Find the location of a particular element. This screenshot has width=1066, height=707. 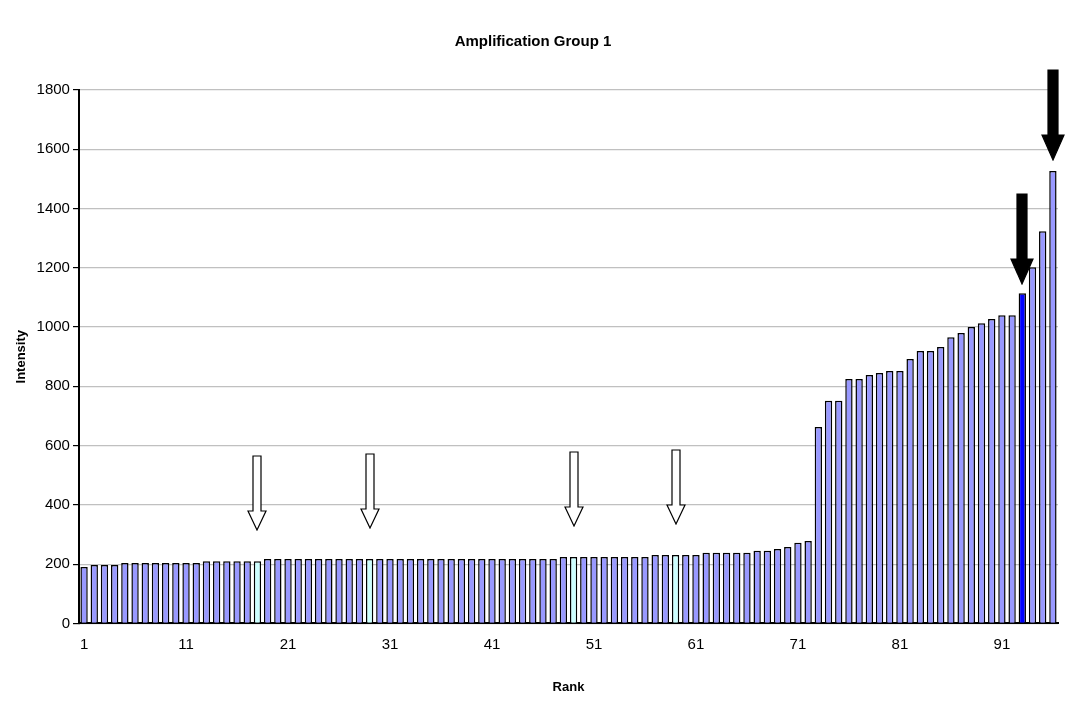

y-tick-label: 1600 is located at coordinates (53, 148).